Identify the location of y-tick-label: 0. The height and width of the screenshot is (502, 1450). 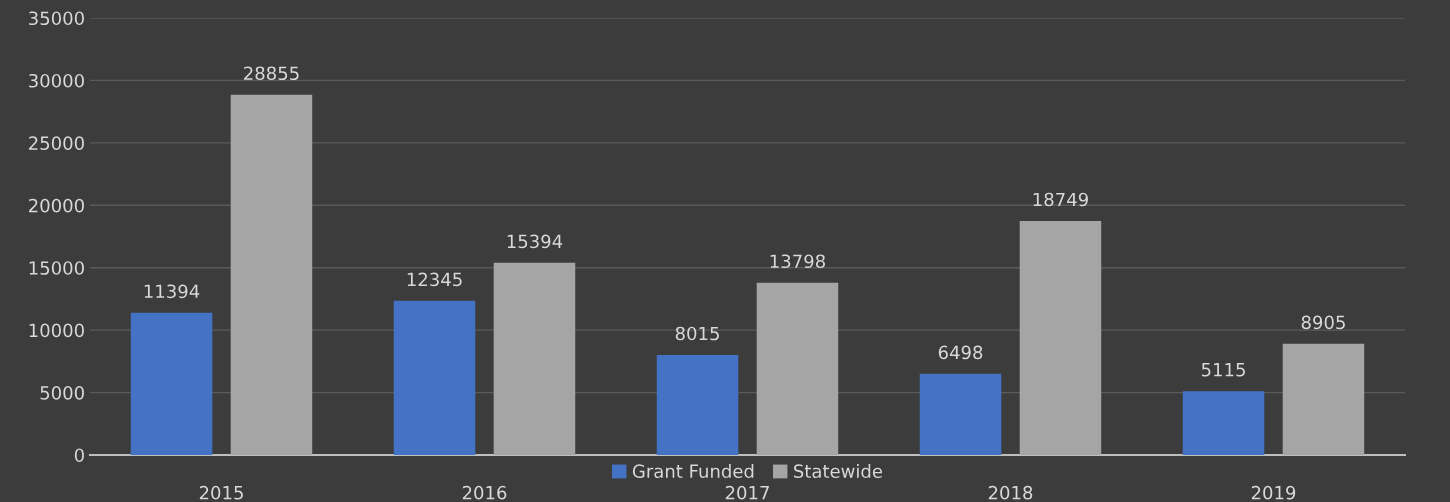
(79, 455).